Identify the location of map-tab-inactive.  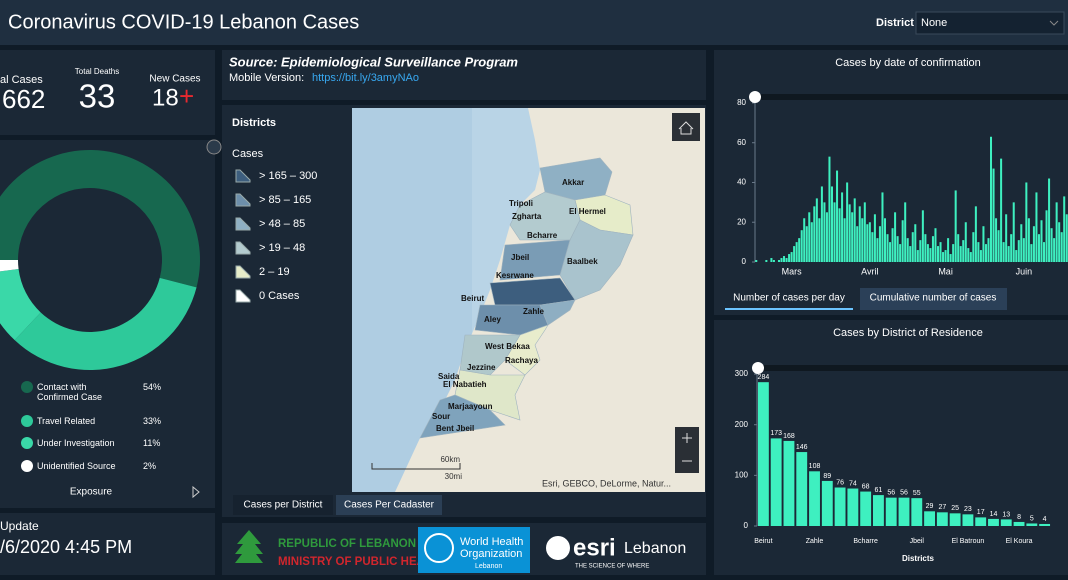
(389, 505).